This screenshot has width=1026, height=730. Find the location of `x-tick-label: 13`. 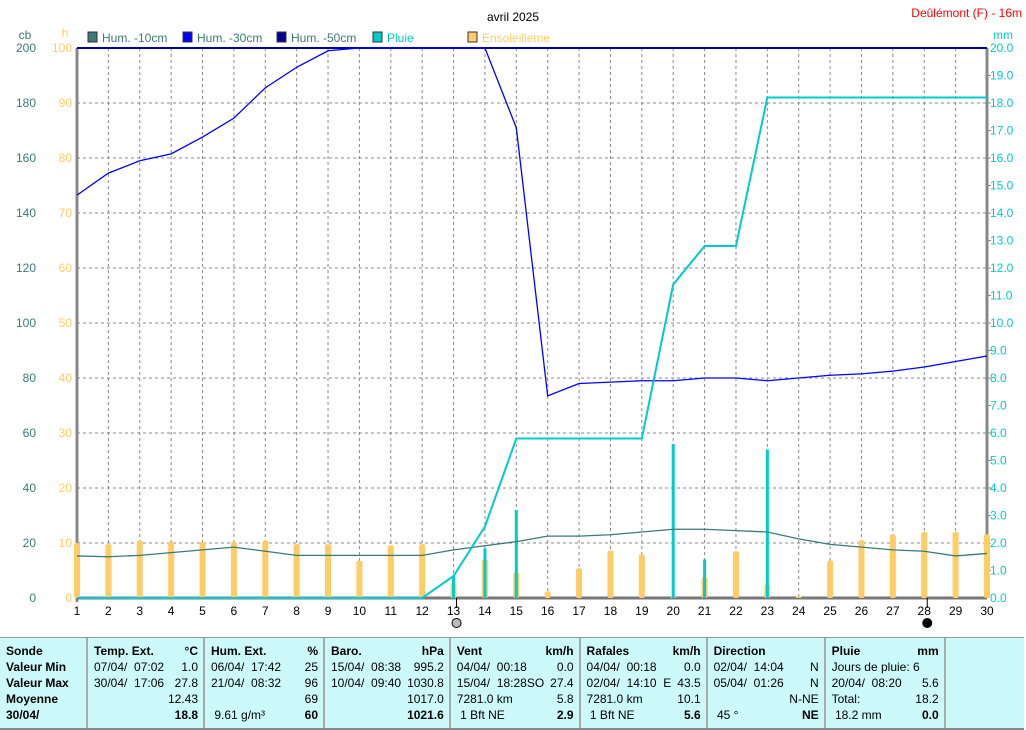

x-tick-label: 13 is located at coordinates (454, 611).